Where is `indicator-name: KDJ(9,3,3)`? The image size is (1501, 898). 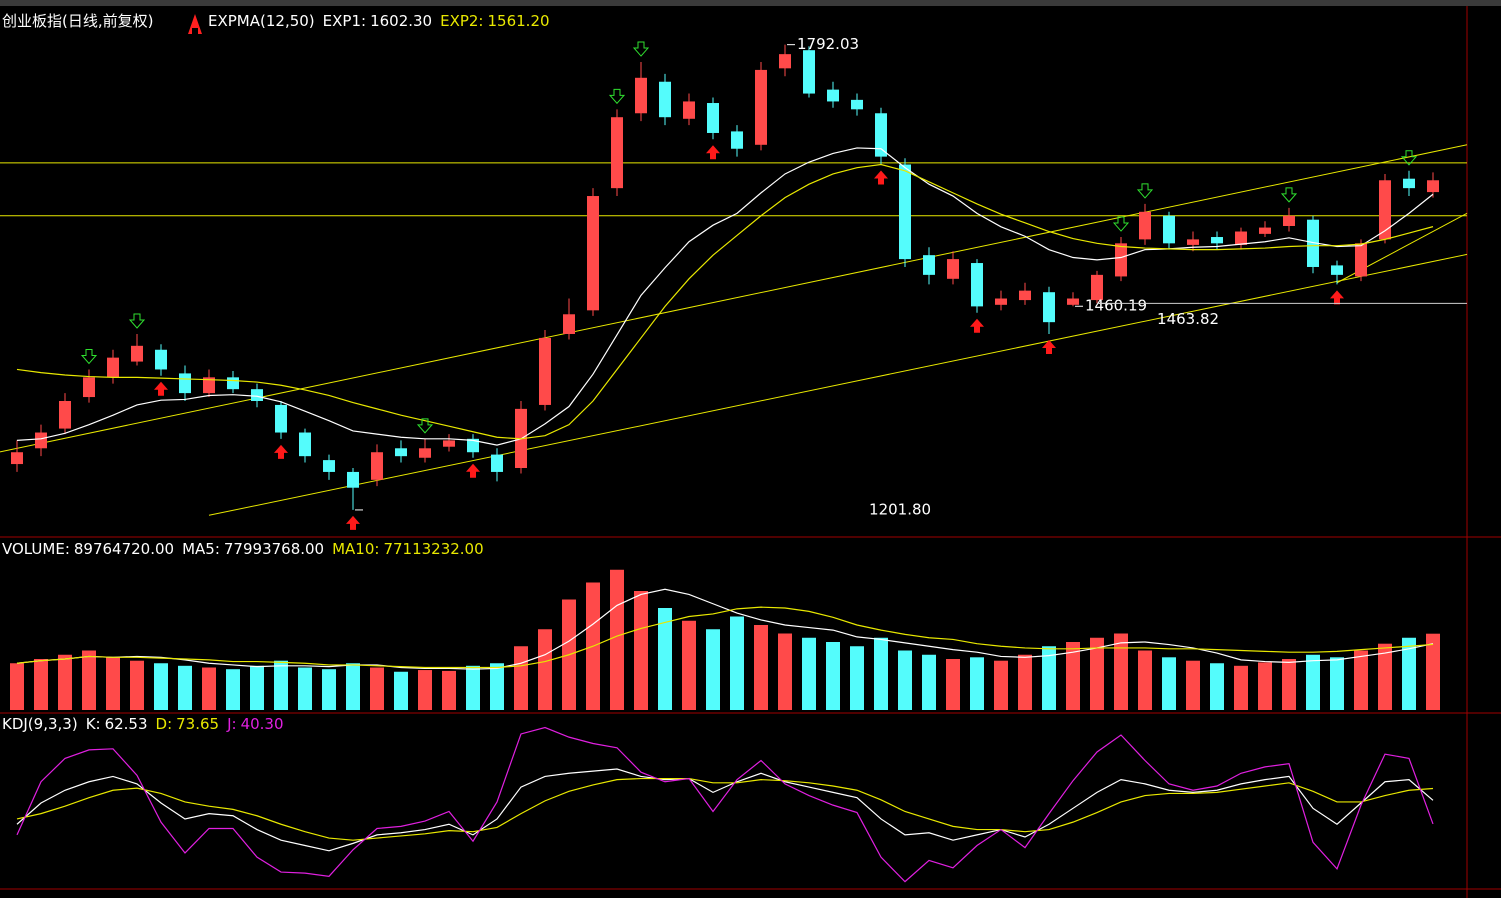
indicator-name: KDJ(9,3,3) is located at coordinates (40, 724).